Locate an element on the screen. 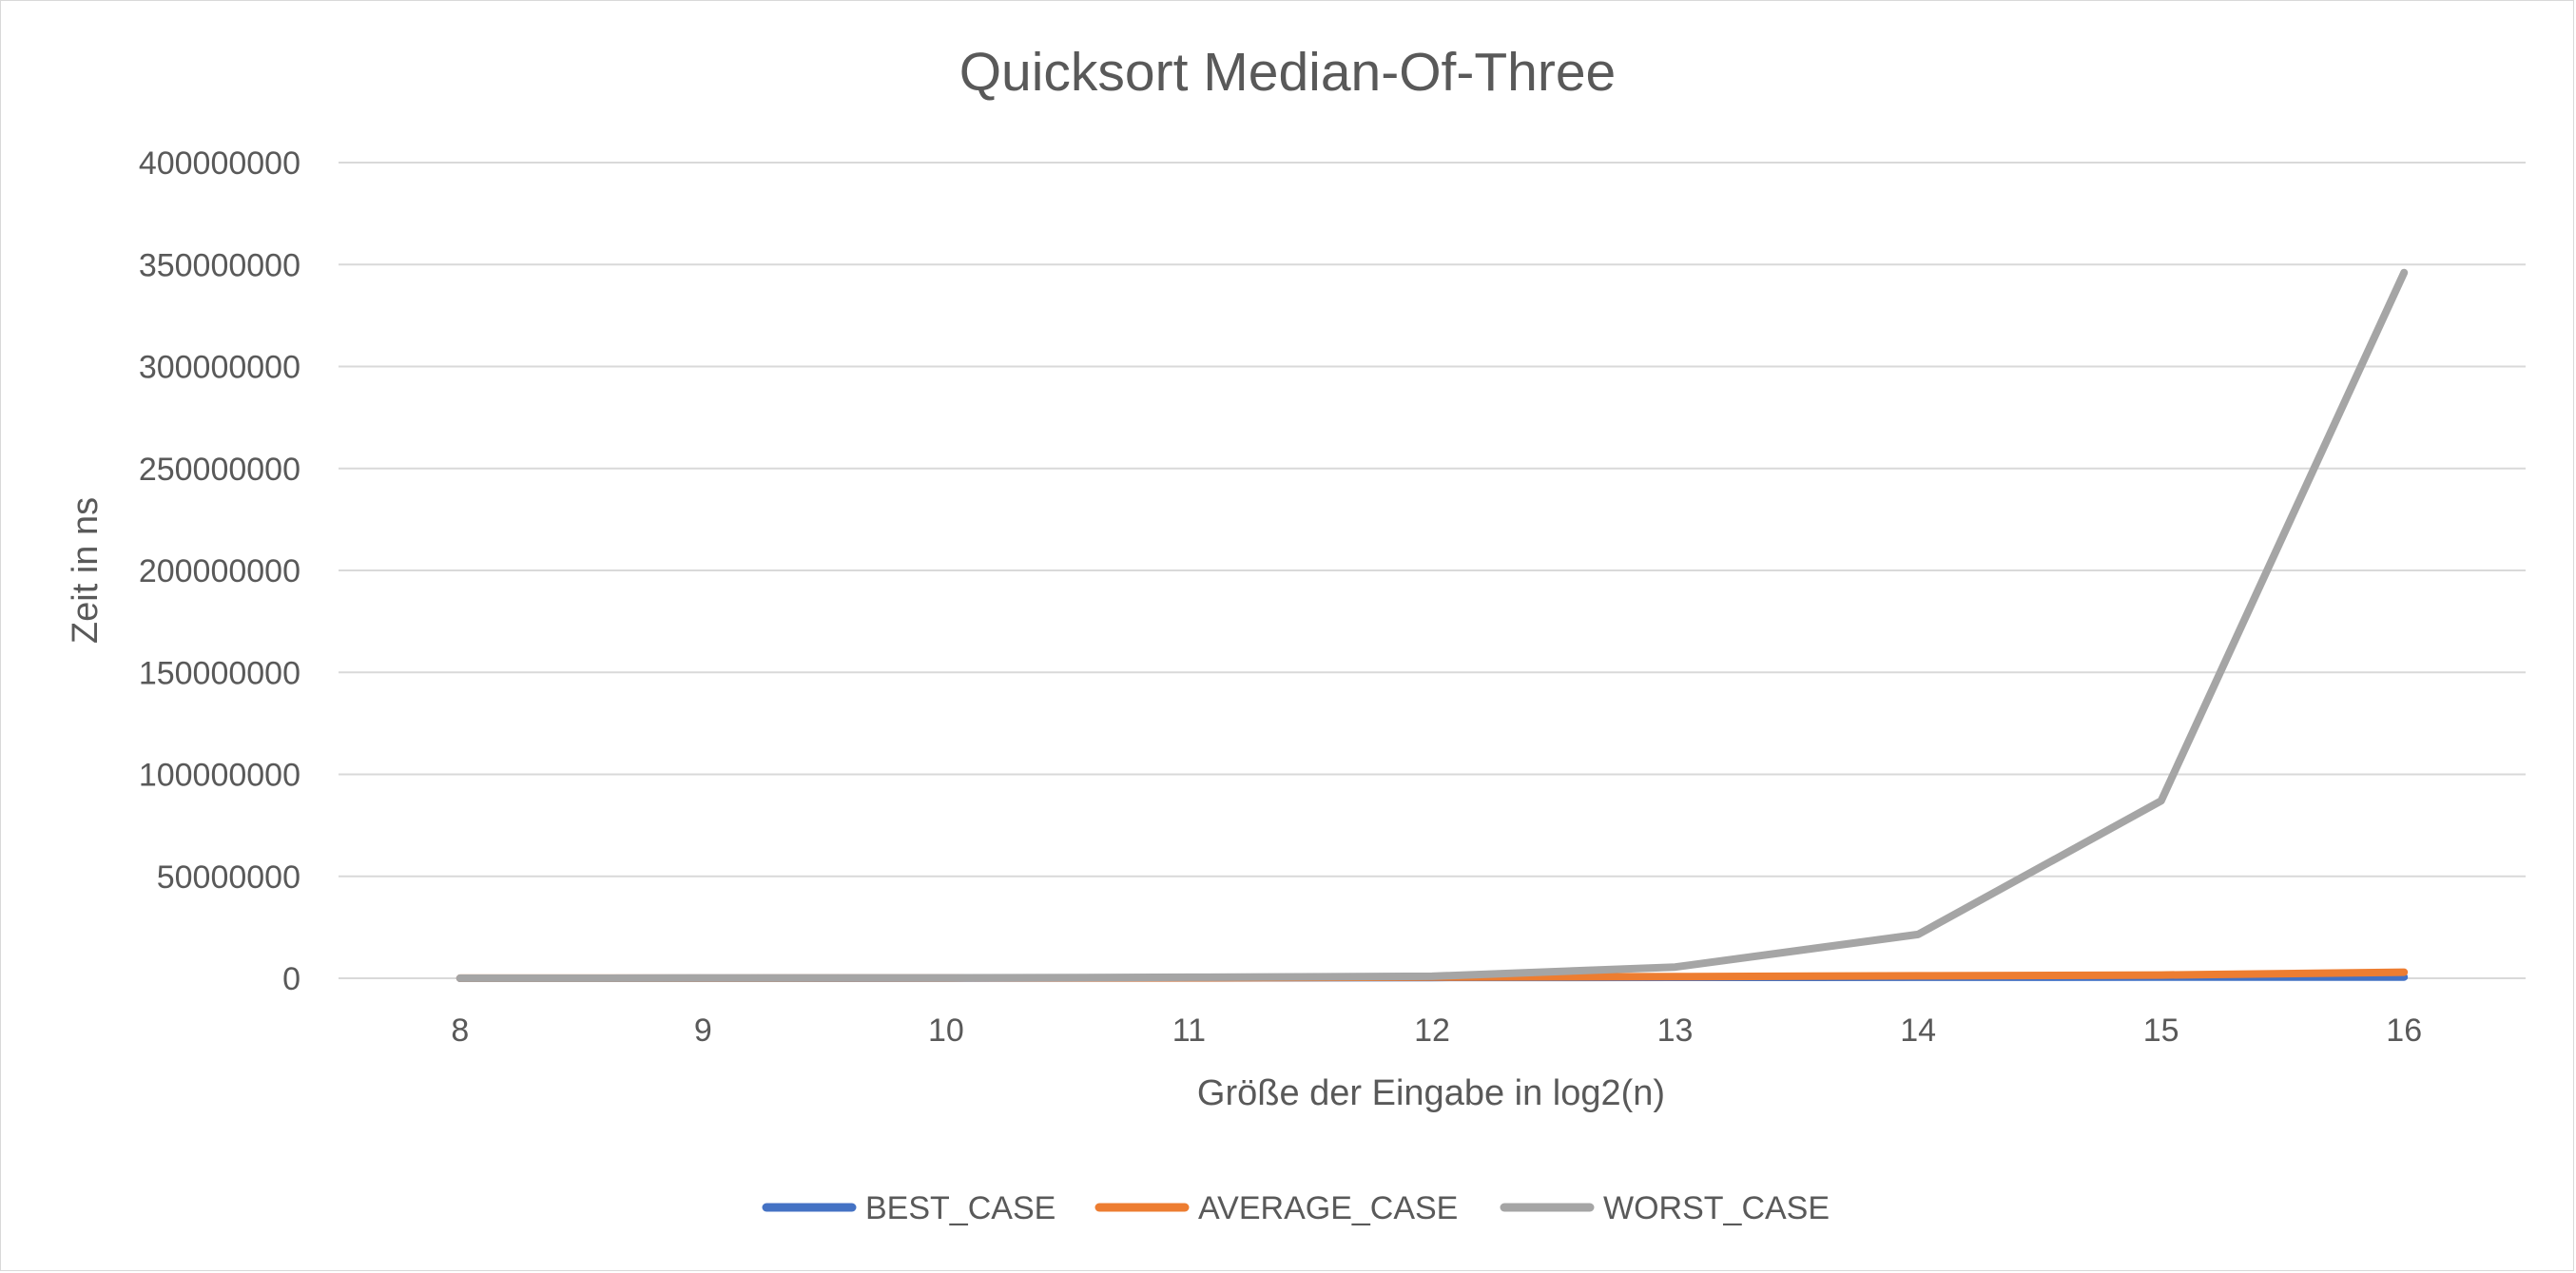 This screenshot has width=2576, height=1273. y-tick-label: 50000000 is located at coordinates (228, 877).